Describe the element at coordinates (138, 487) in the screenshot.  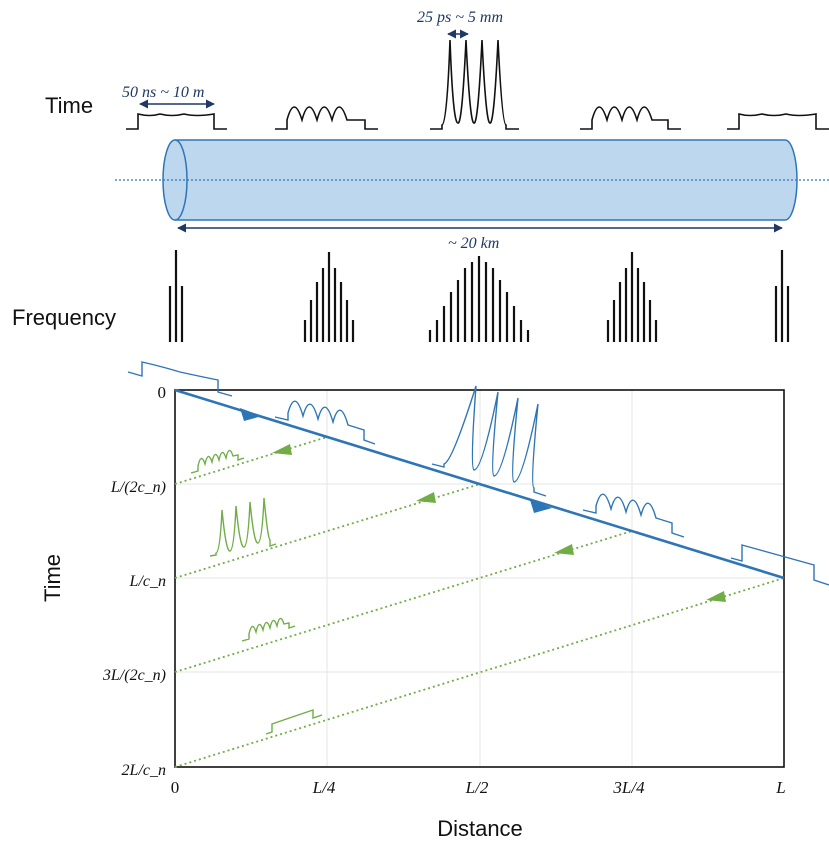
I see `y-tick-1: L/(2c_n)` at that location.